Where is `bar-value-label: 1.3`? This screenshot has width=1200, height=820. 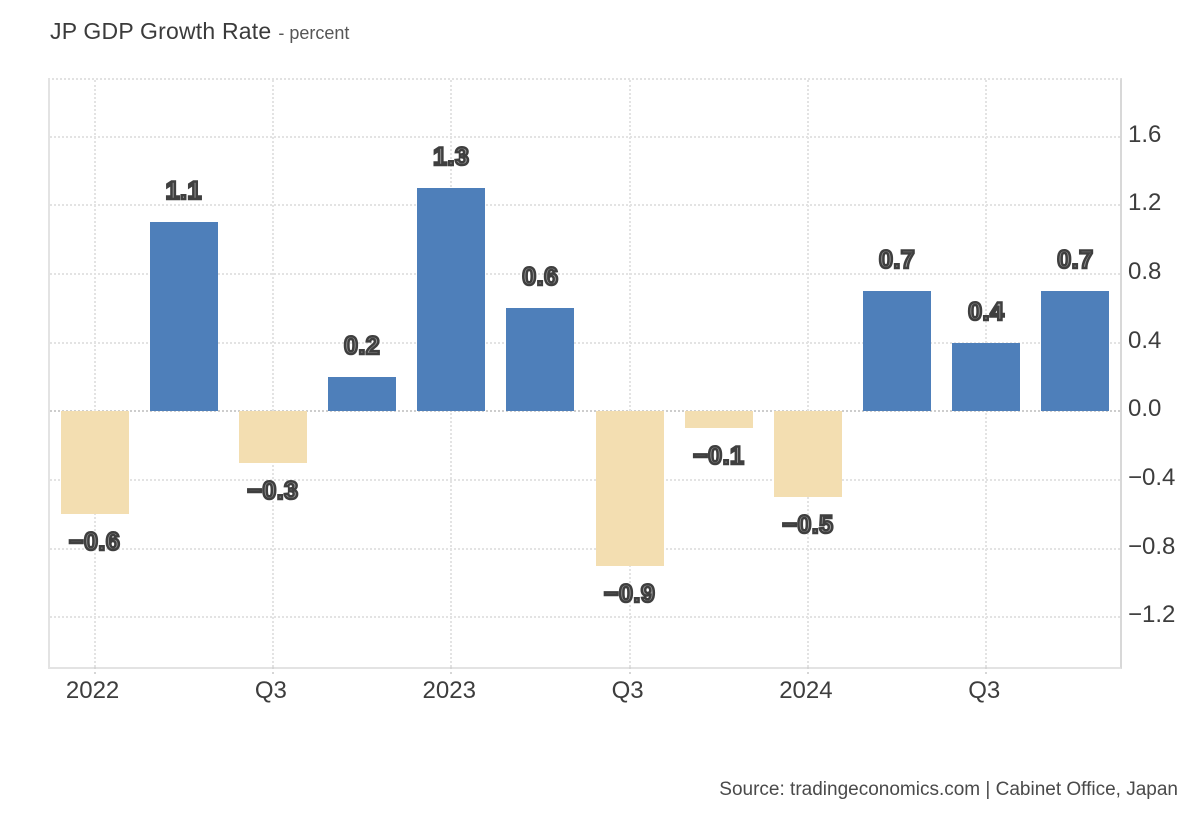
bar-value-label: 1.3 is located at coordinates (451, 157).